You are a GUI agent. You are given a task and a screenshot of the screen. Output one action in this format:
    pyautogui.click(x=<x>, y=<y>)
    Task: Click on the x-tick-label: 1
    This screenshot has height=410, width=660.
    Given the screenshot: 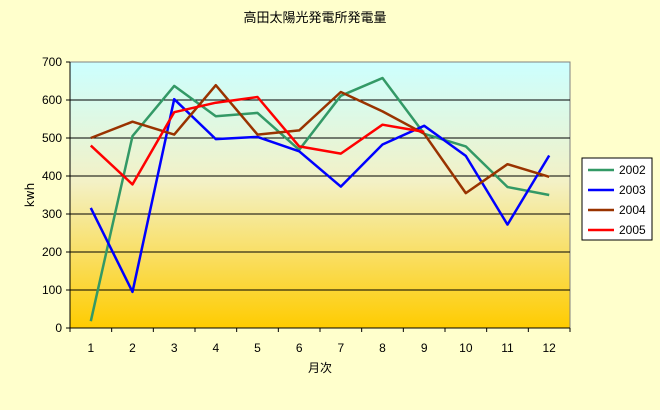 What is the action you would take?
    pyautogui.click(x=90, y=348)
    